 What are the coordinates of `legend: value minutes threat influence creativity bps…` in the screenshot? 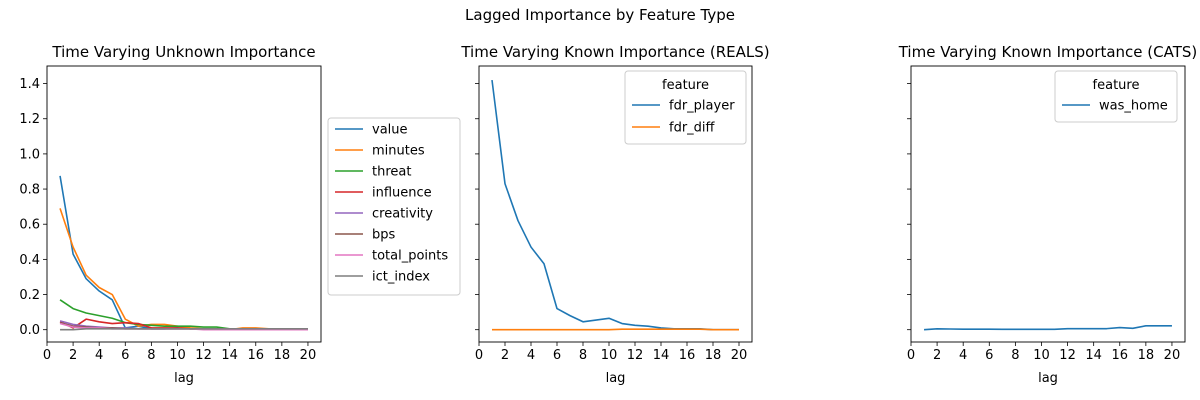 It's located at (394, 206).